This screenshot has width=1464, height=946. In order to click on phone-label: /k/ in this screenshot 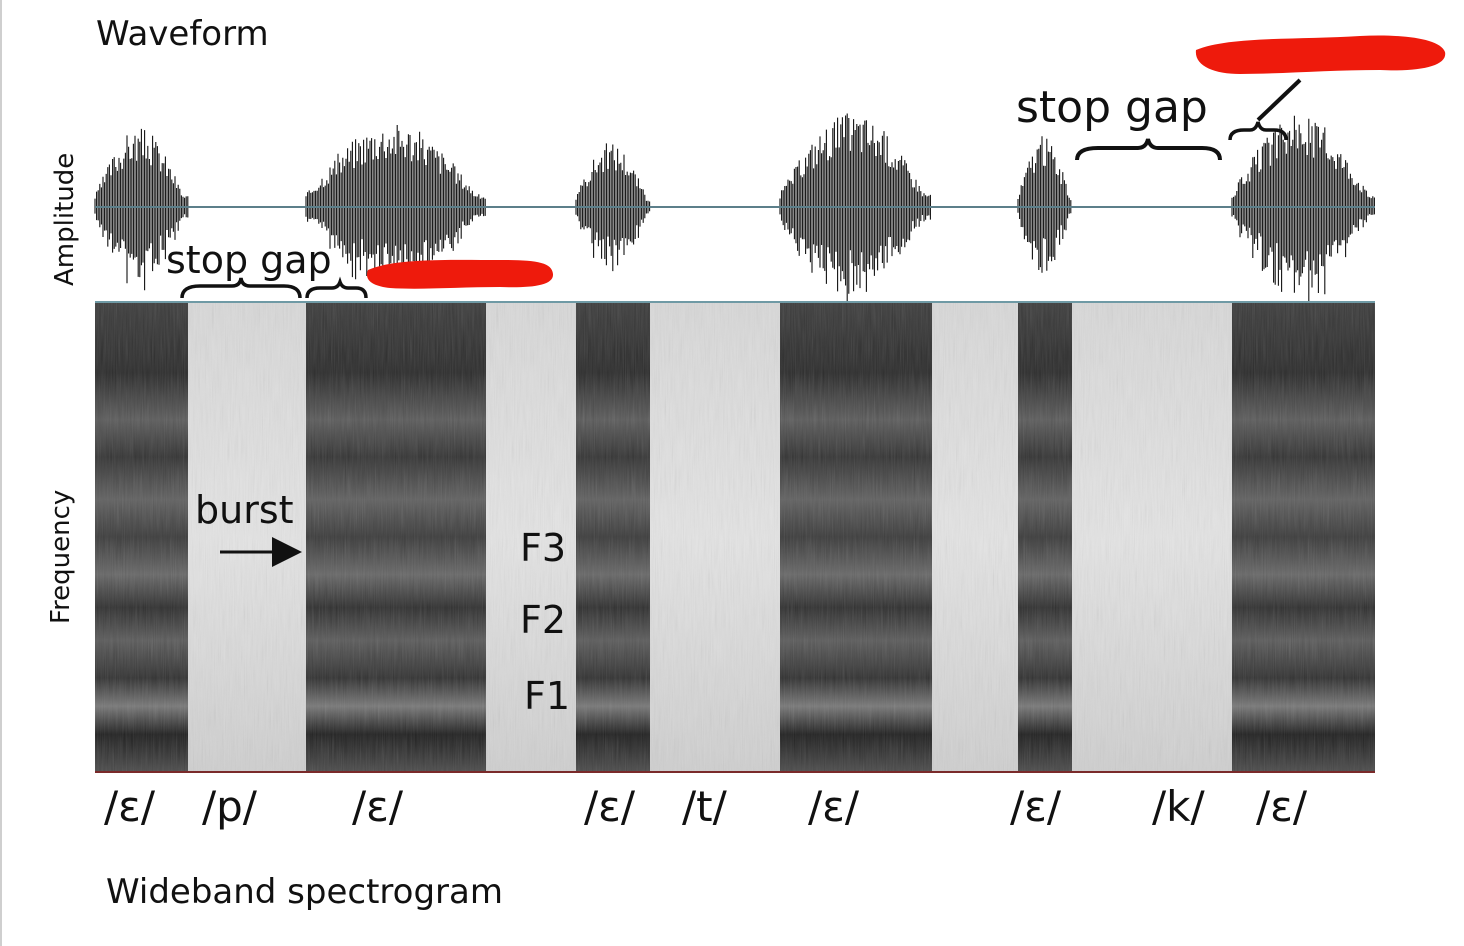, I will do `click(1178, 806)`.